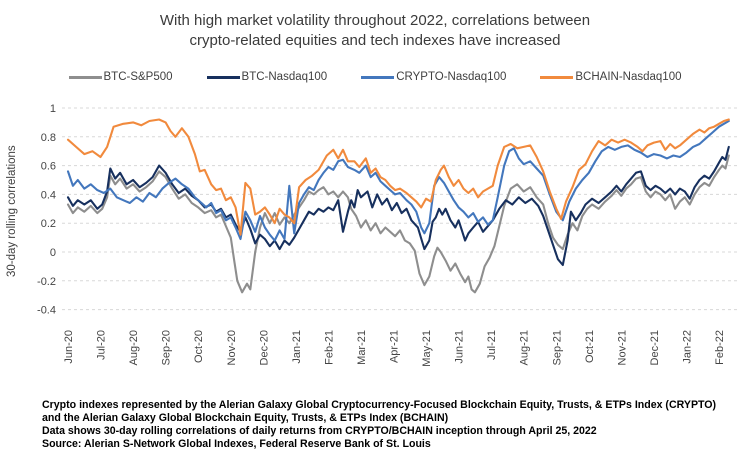 The height and width of the screenshot is (473, 750). What do you see at coordinates (451, 77) in the screenshot?
I see `legend-label: CRYPTO-Nasdaq100` at bounding box center [451, 77].